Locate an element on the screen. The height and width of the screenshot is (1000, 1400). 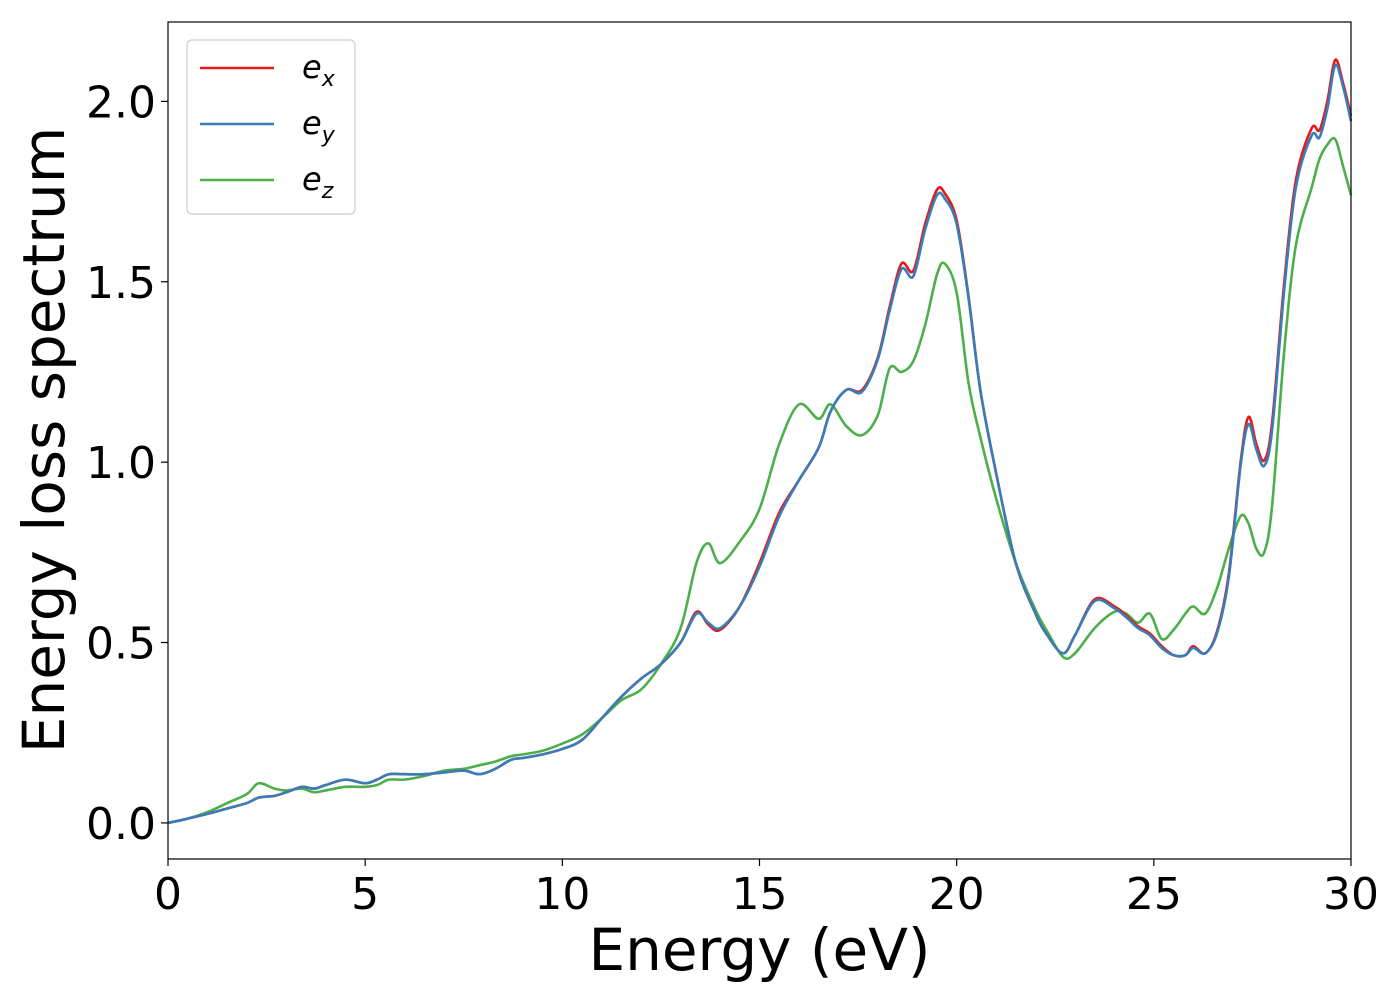
y-tick-label: 1.5 is located at coordinates (121, 283).